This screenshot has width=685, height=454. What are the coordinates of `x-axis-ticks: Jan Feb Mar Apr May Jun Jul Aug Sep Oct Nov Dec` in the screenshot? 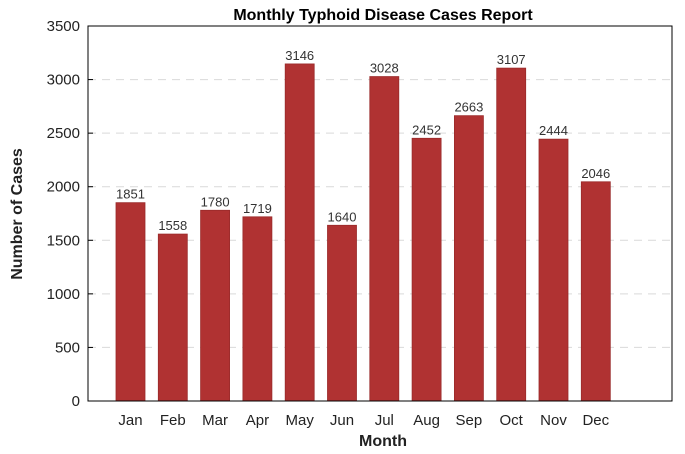 It's located at (363, 420).